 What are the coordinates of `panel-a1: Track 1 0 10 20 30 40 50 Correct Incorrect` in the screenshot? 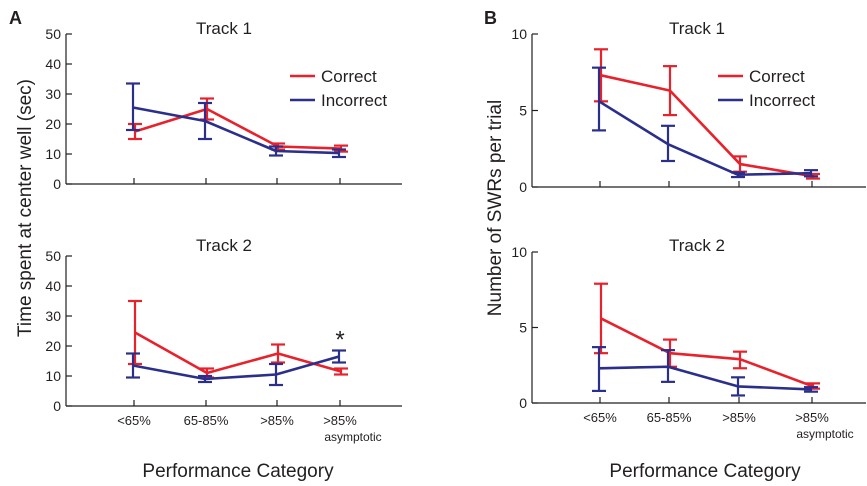 It's located at (223, 105).